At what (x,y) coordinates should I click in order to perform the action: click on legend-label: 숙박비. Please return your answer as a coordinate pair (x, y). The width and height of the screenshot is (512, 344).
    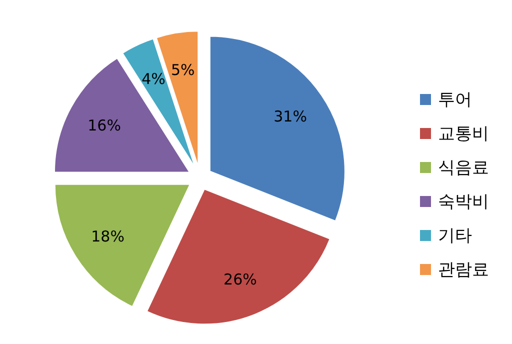
    Looking at the image, I should click on (463, 202).